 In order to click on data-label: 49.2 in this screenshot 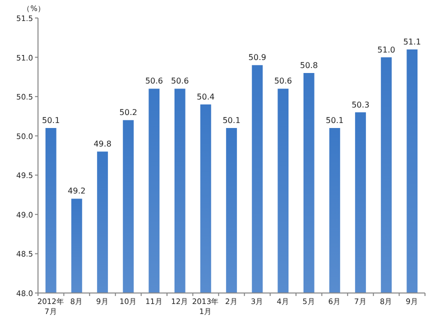, I will do `click(77, 191)`.